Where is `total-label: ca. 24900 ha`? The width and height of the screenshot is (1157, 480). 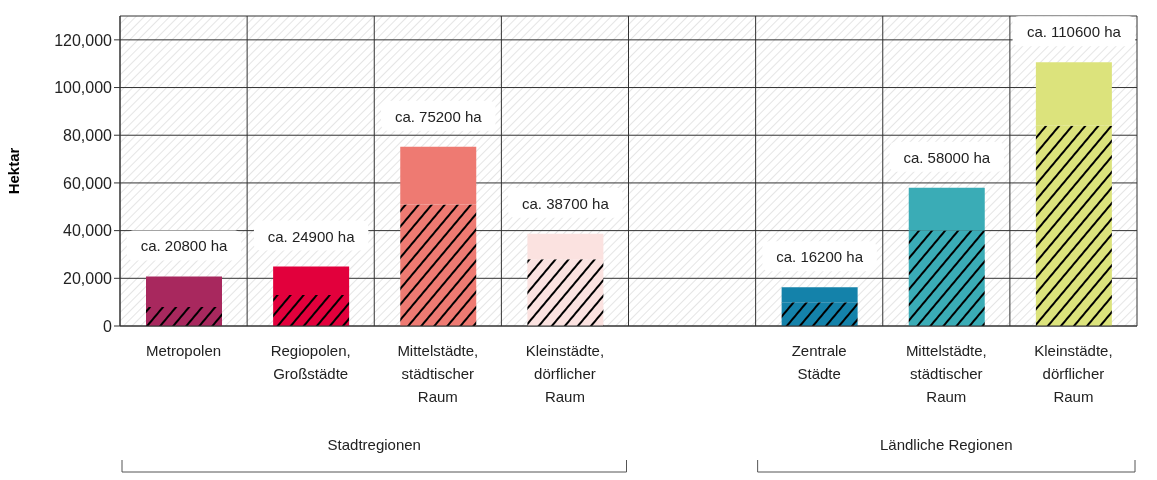
total-label: ca. 24900 ha is located at coordinates (311, 236).